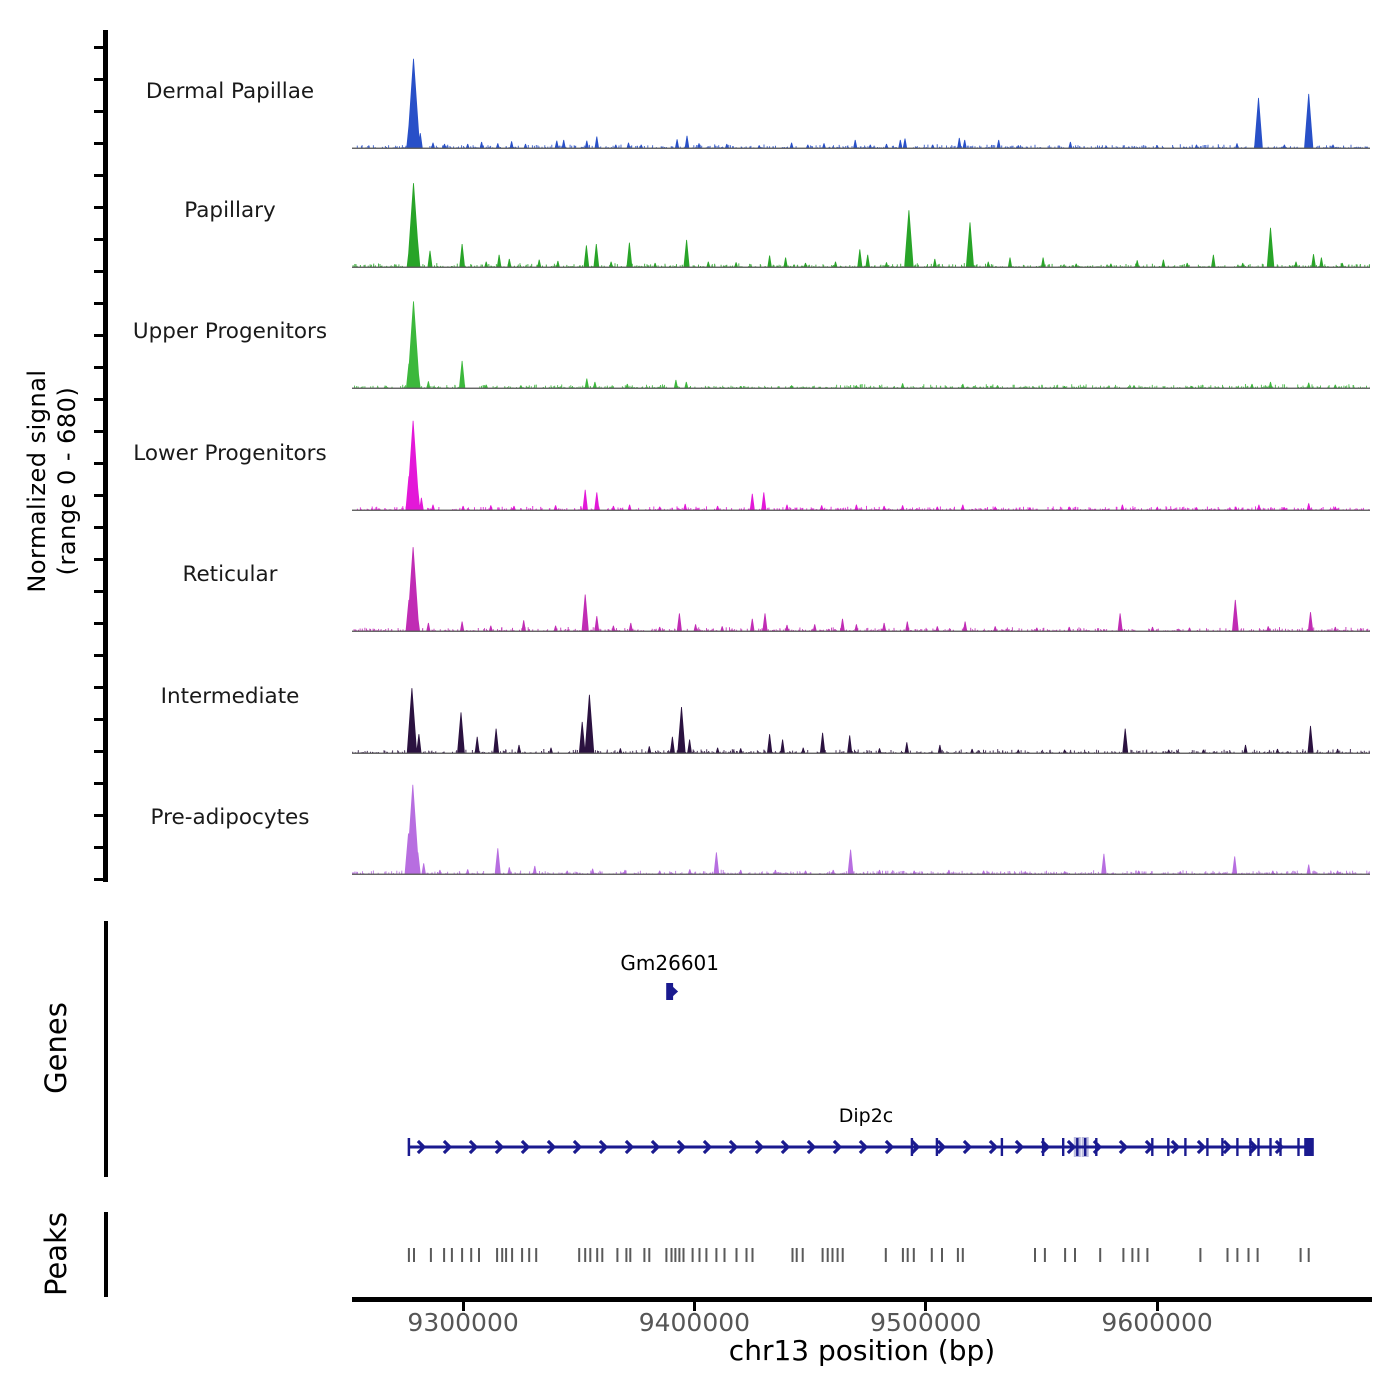 The image size is (1400, 1400). I want to click on peaks-track, so click(858, 1255).